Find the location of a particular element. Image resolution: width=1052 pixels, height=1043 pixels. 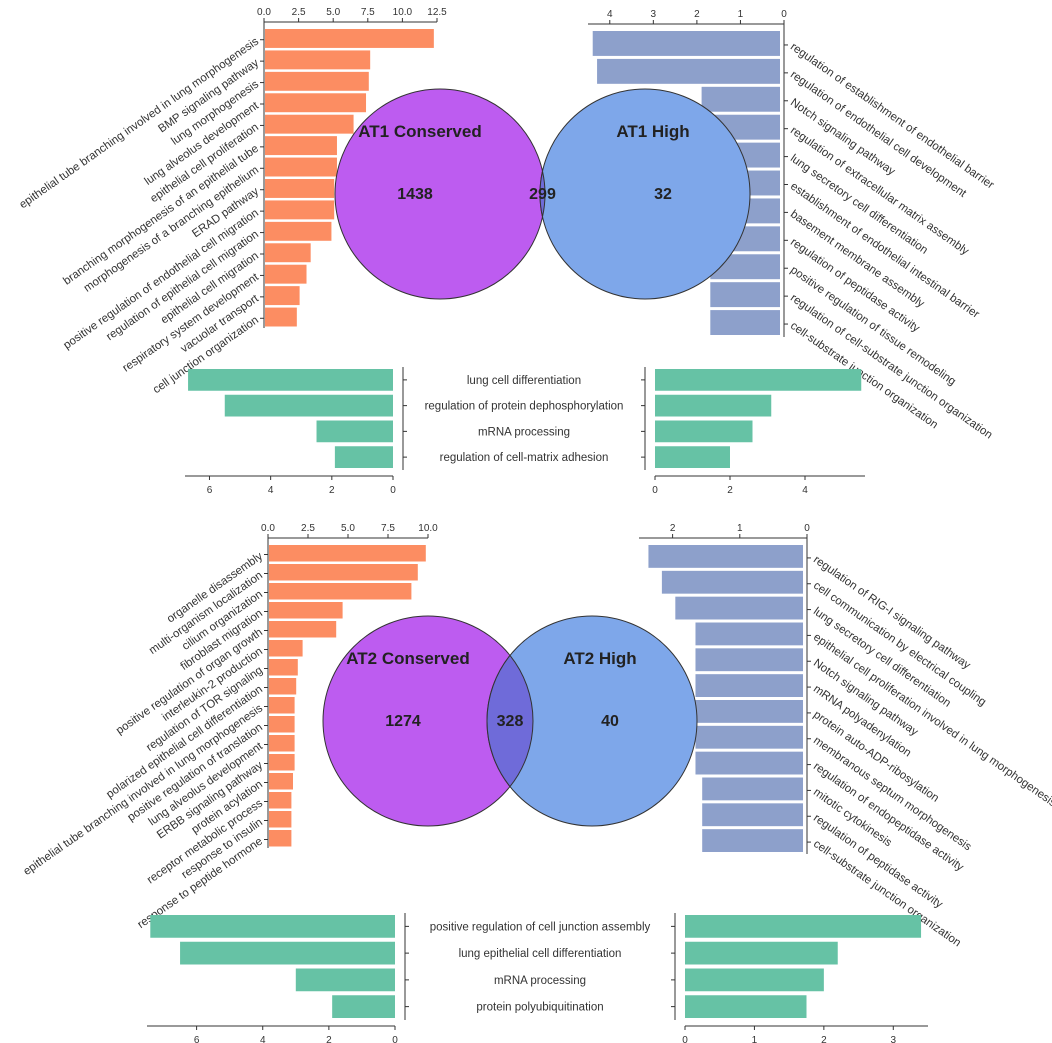

at2-high-tick-label: 0 is located at coordinates (807, 528).